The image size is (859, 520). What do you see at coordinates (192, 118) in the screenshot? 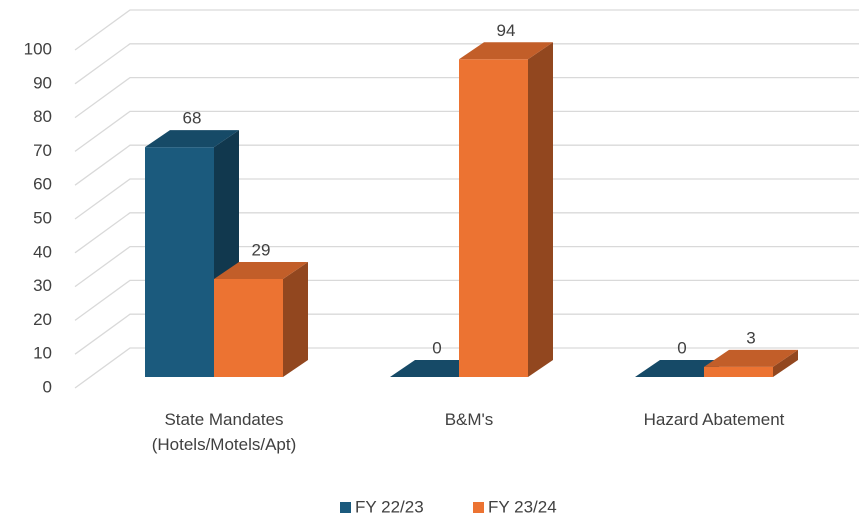
I see `data-label: 68` at bounding box center [192, 118].